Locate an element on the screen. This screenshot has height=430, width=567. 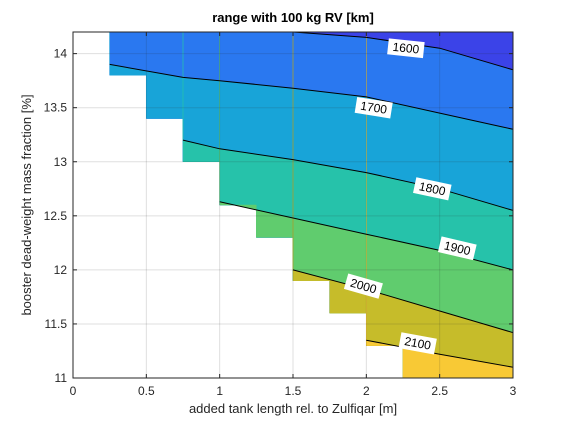
x-axis-label: added tank length rel. to Zulfiqar [m] is located at coordinates (293, 408).